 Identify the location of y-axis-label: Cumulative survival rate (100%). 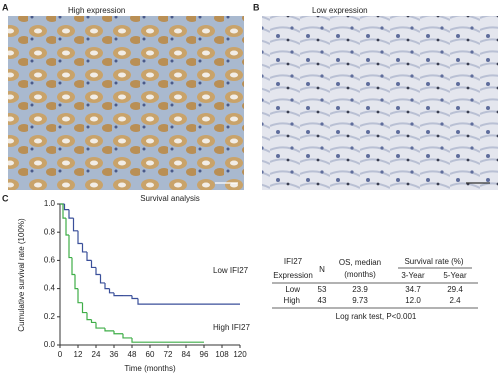
(21, 275).